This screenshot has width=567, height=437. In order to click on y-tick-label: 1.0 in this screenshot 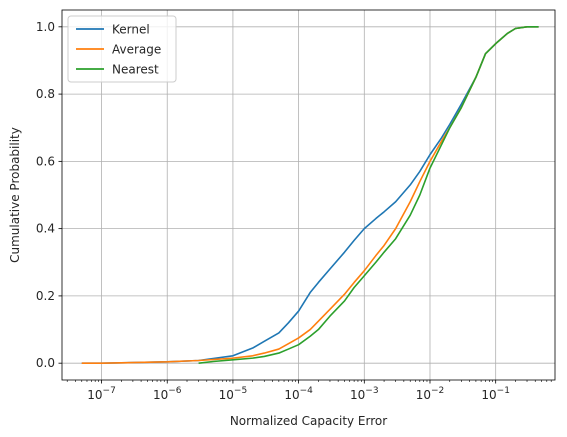, I will do `click(45, 27)`.